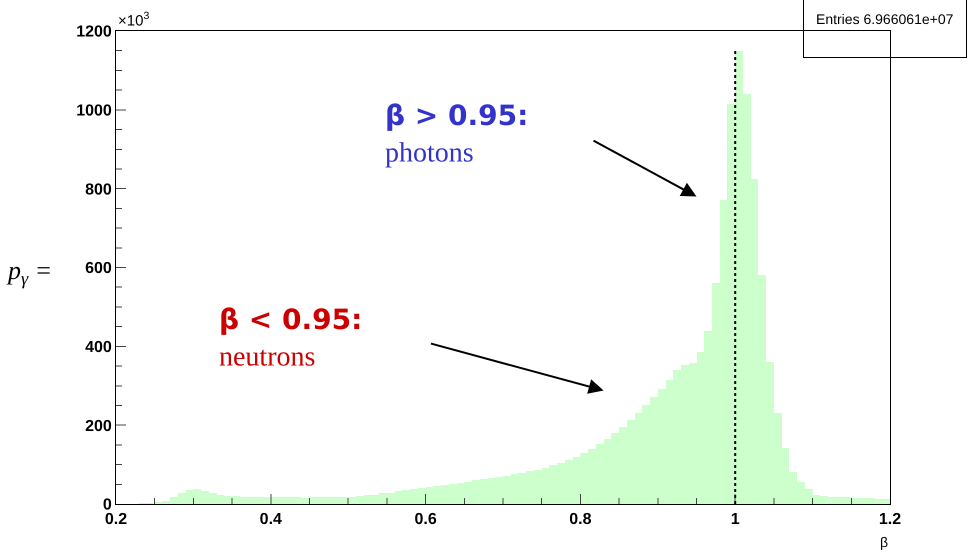 This screenshot has width=971, height=552. What do you see at coordinates (884, 542) in the screenshot?
I see `x-axis-title: β` at bounding box center [884, 542].